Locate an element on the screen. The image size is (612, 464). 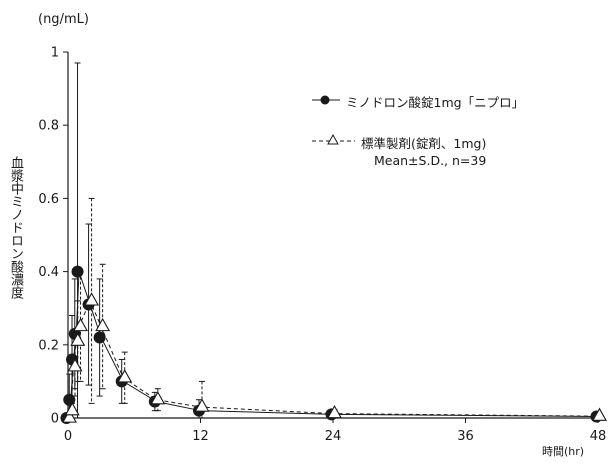
y-tick-label: 0.4 is located at coordinates (48, 272).